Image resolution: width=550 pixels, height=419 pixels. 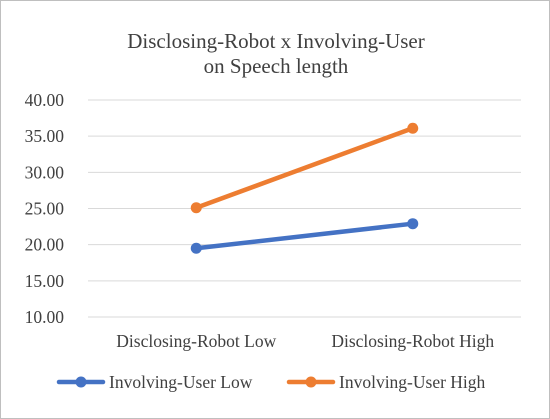 I want to click on y-tick-label: 15.00, so click(x=45, y=281).